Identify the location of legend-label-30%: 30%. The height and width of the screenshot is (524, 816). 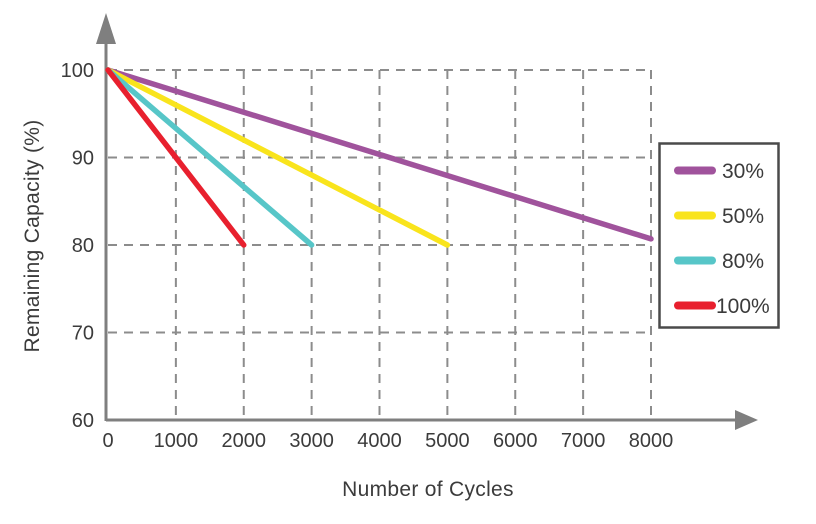
(743, 171).